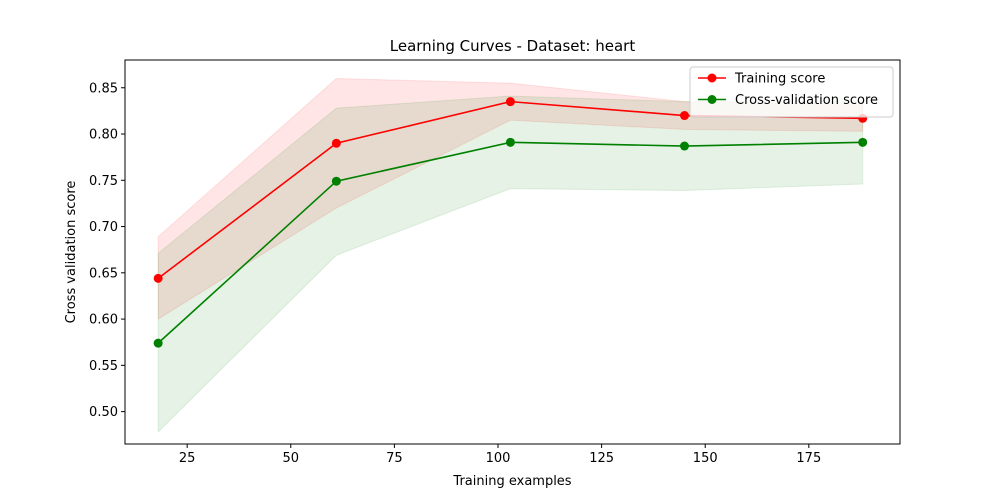  What do you see at coordinates (103, 412) in the screenshot?
I see `y-tick-label: 0.50` at bounding box center [103, 412].